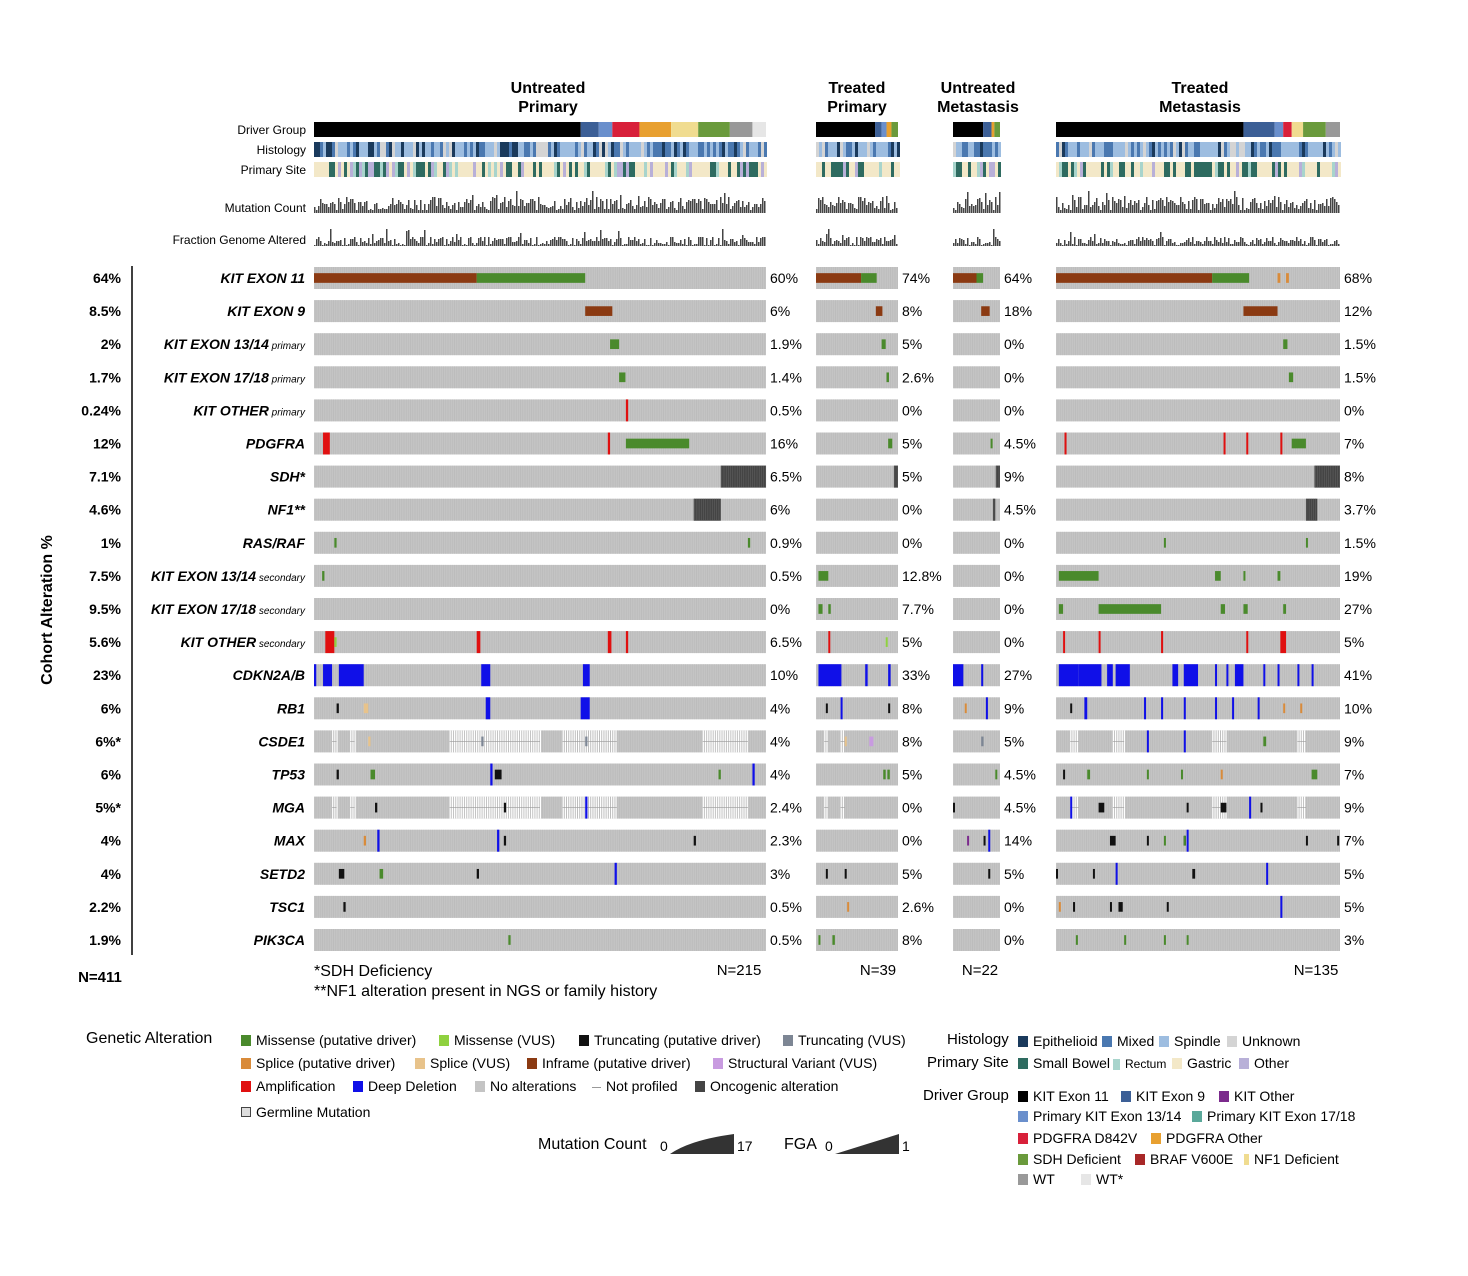 Image resolution: width=1468 pixels, height=1276 pixels. Describe the element at coordinates (1354, 477) in the screenshot. I see `group-alteration-pct: 8%` at that location.